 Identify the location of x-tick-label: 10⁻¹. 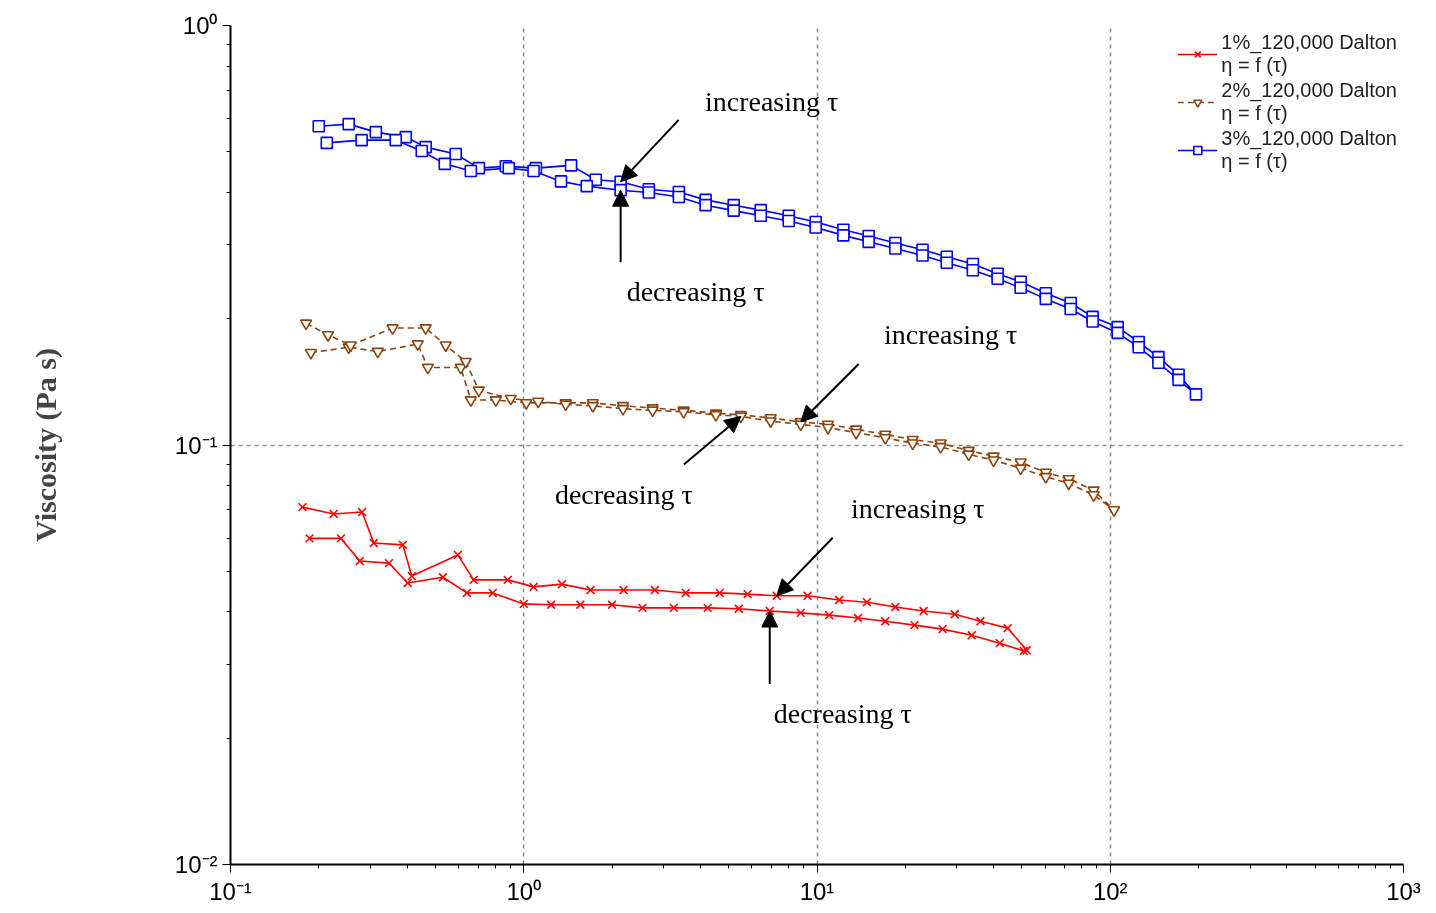
(230, 891).